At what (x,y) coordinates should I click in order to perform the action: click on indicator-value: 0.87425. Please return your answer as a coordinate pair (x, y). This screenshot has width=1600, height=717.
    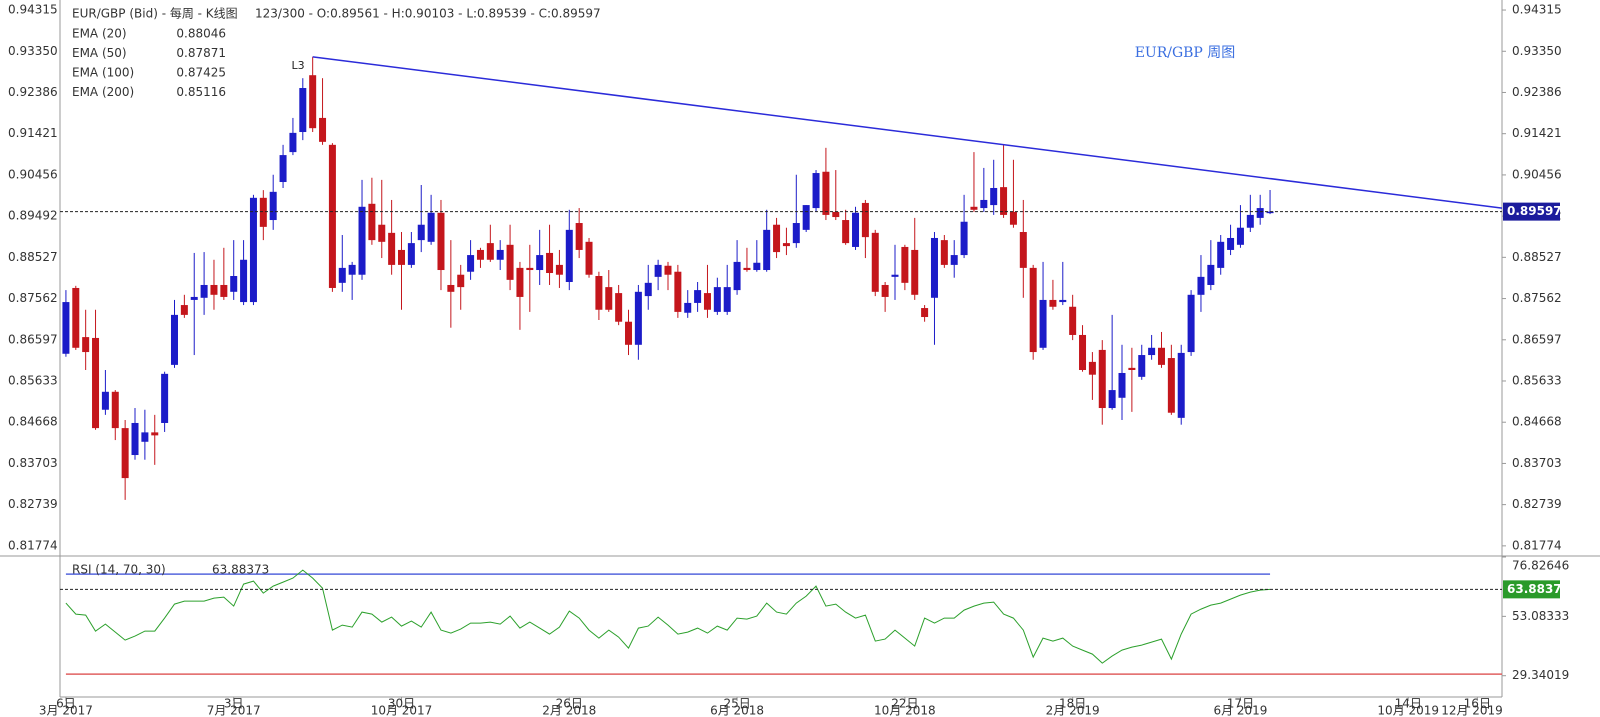
    Looking at the image, I should click on (201, 73).